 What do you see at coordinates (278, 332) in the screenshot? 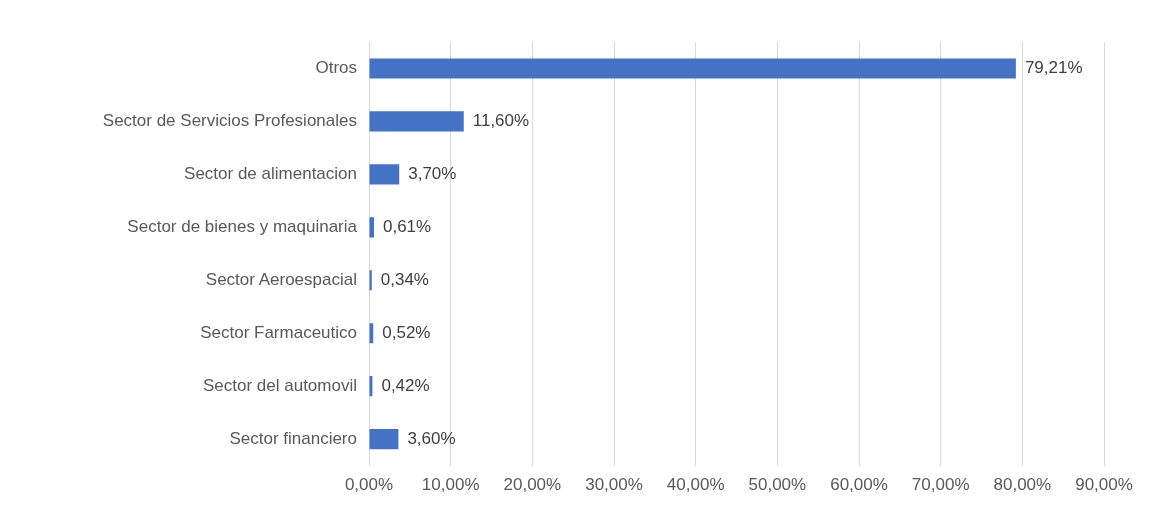
I see `y-tick-label: Sector Farmaceutico` at bounding box center [278, 332].